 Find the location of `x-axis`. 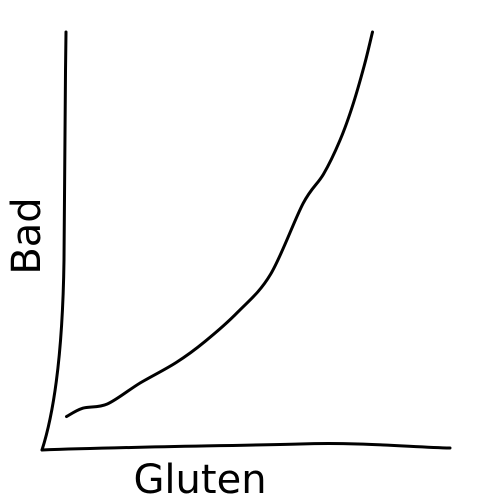

x-axis is located at coordinates (246, 447).